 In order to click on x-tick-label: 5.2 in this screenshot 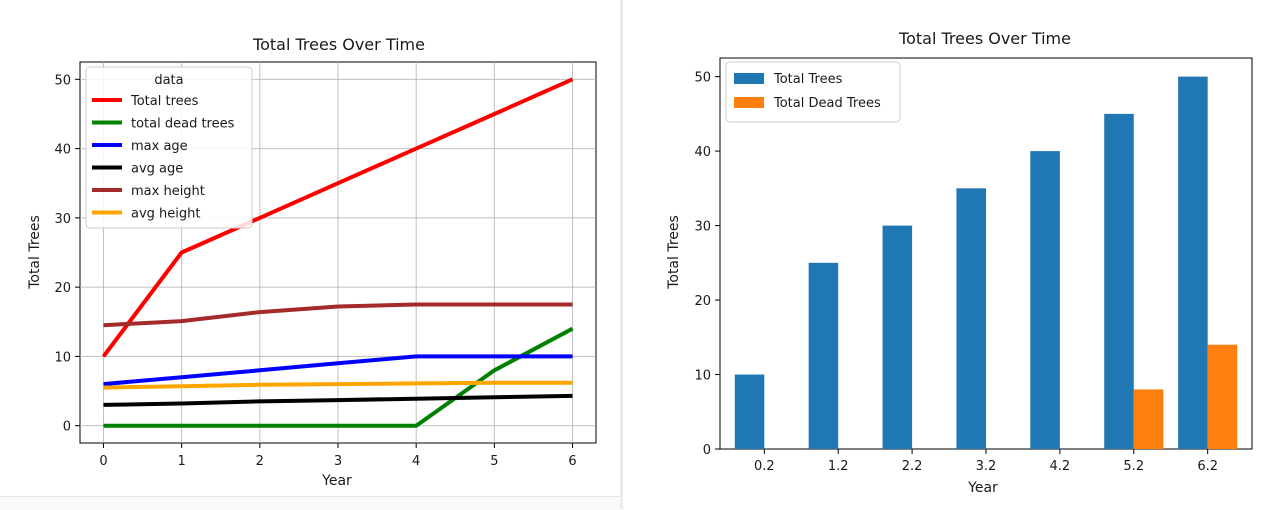, I will do `click(1133, 466)`.